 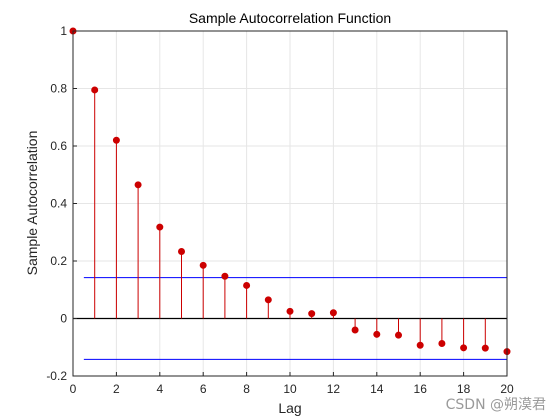 I want to click on y-tick-label: 0.6, so click(x=58, y=146).